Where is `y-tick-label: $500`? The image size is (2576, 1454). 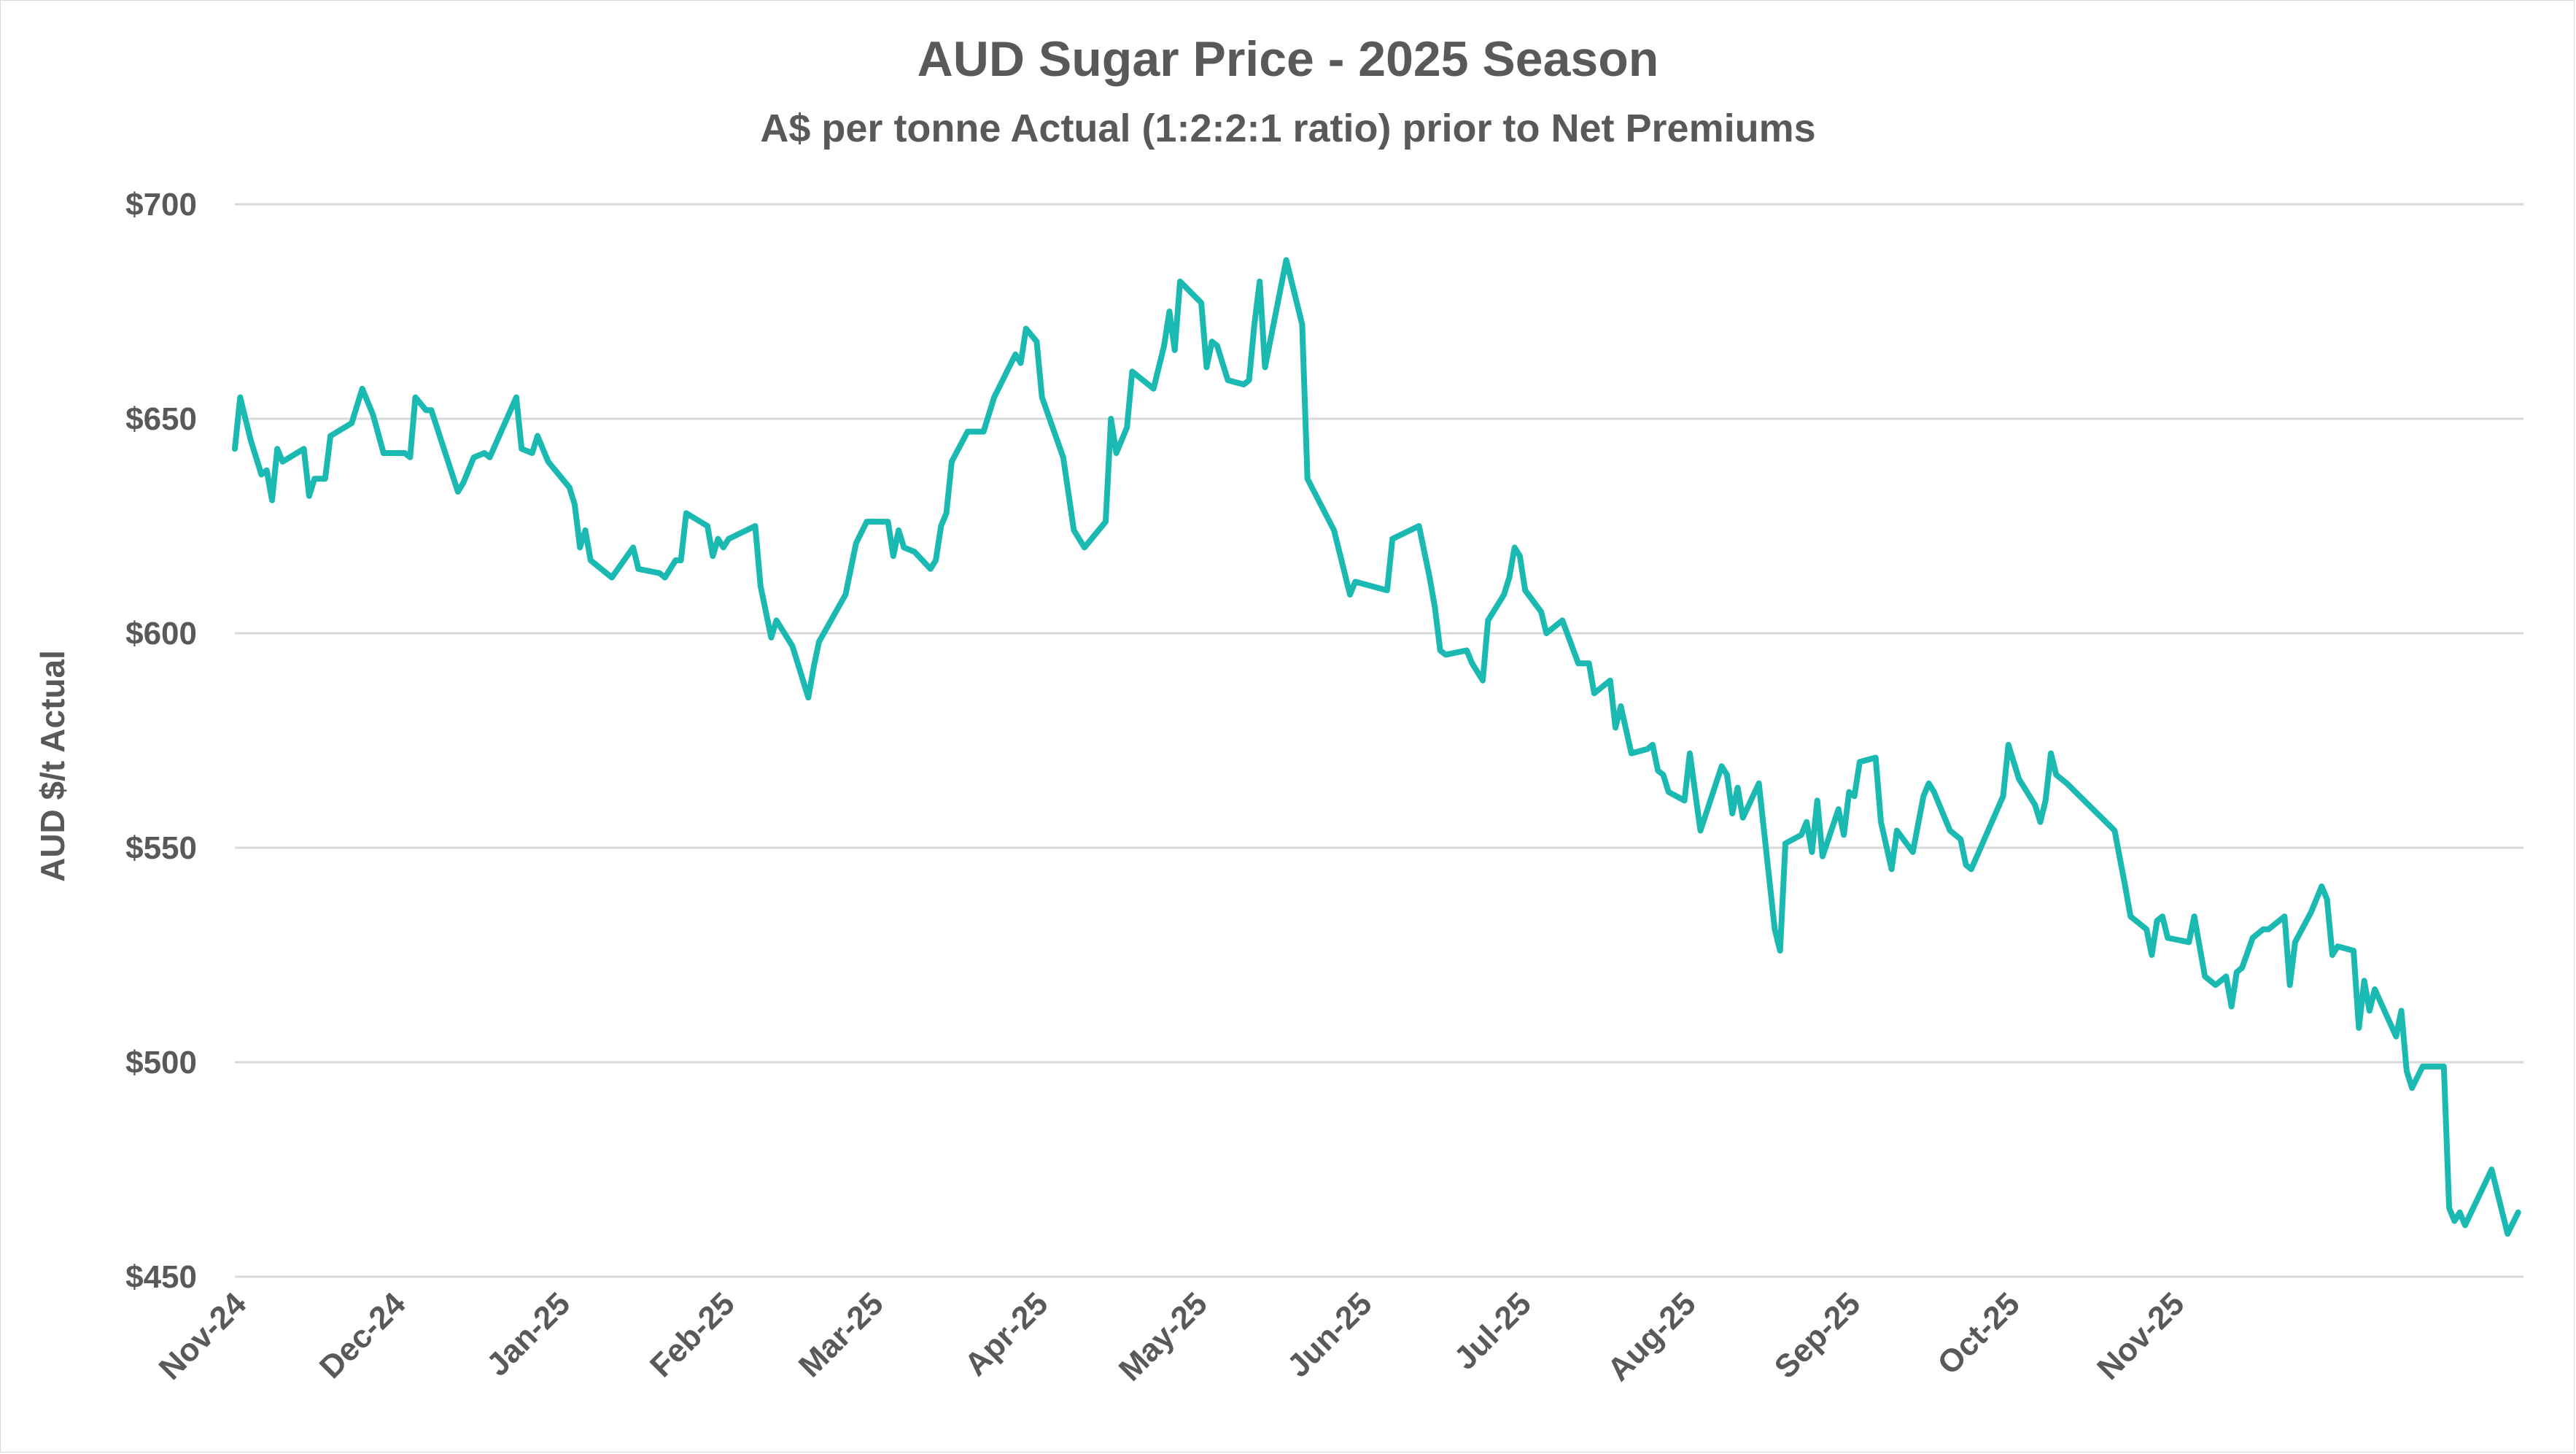 y-tick-label: $500 is located at coordinates (161, 1062).